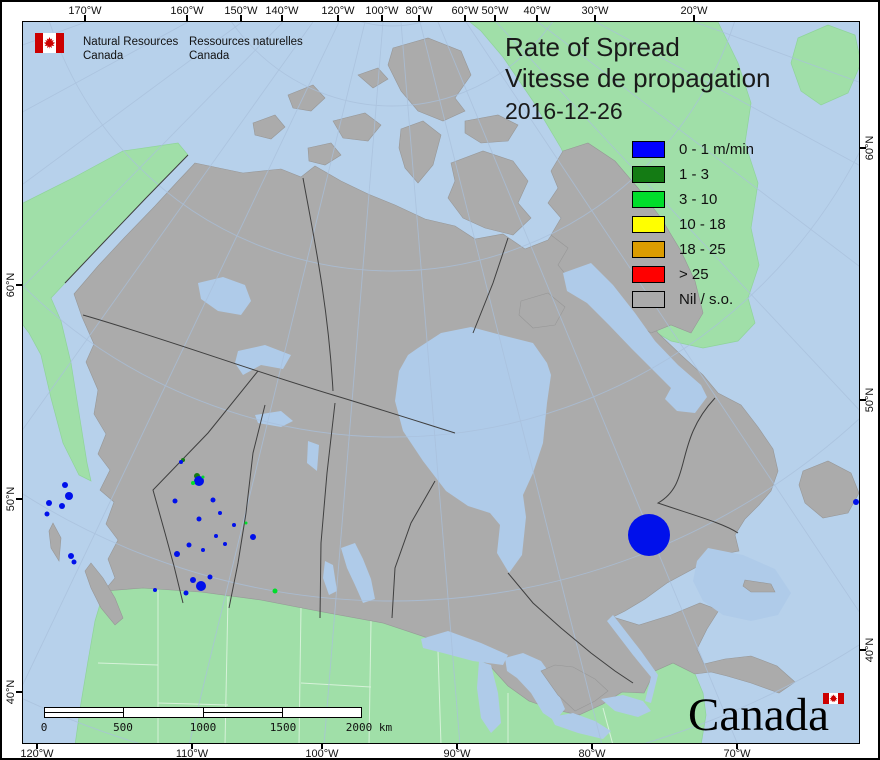 The image size is (880, 760). I want to click on border-nu, so click(490, 285).